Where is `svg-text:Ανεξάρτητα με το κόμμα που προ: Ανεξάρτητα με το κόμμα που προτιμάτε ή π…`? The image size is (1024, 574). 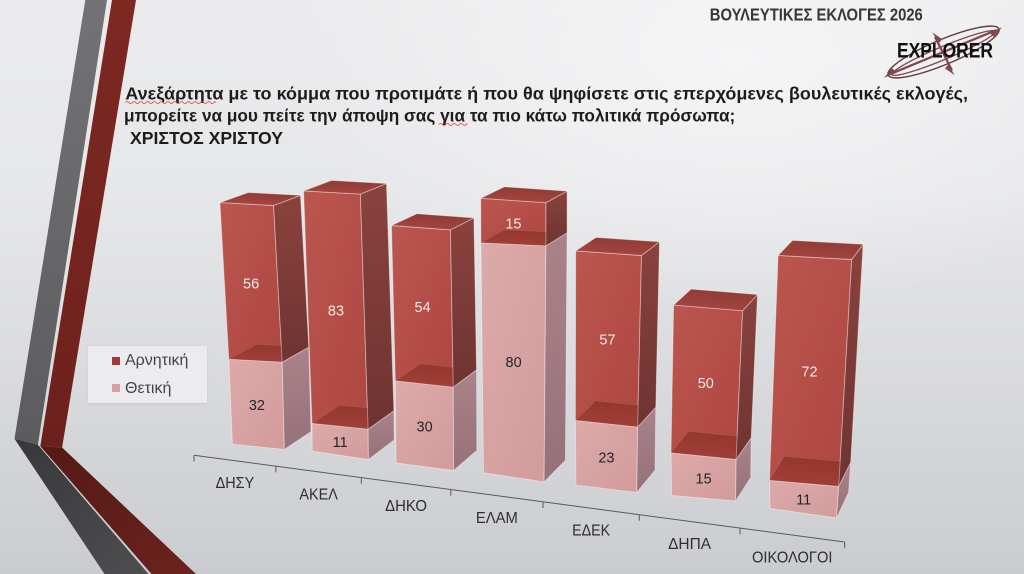
svg-text:Ανεξάρτητα με το κόμμα που προ: Ανεξάρτητα με το κόμμα που προτιμάτε ή π… is located at coordinates (546, 93).